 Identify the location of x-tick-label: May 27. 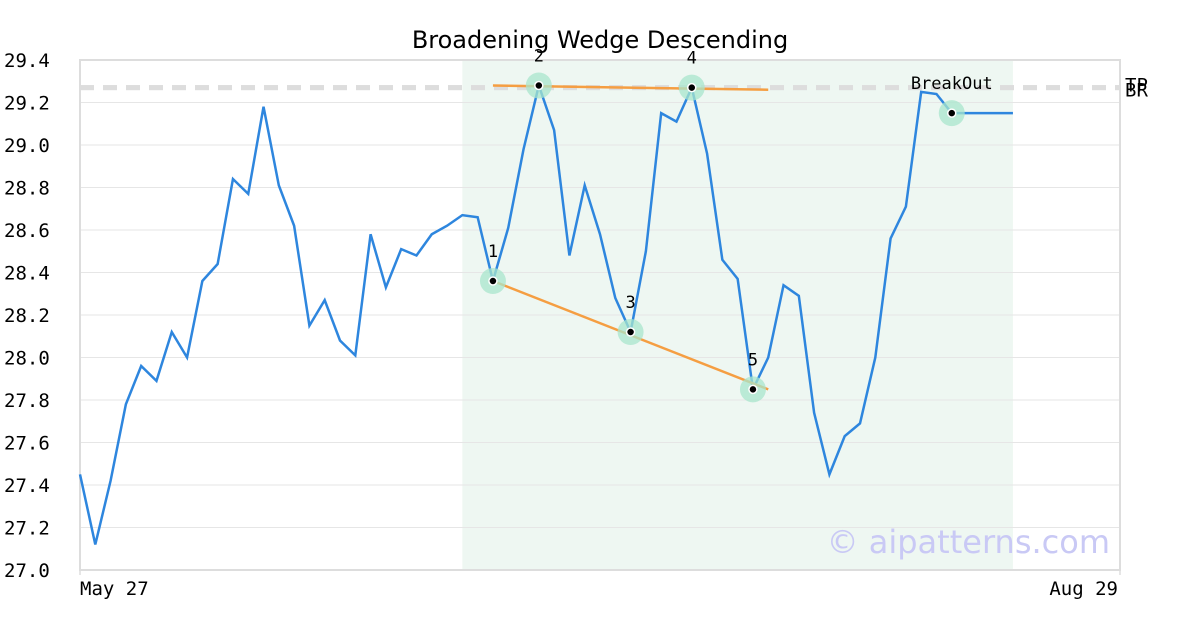
(114, 589).